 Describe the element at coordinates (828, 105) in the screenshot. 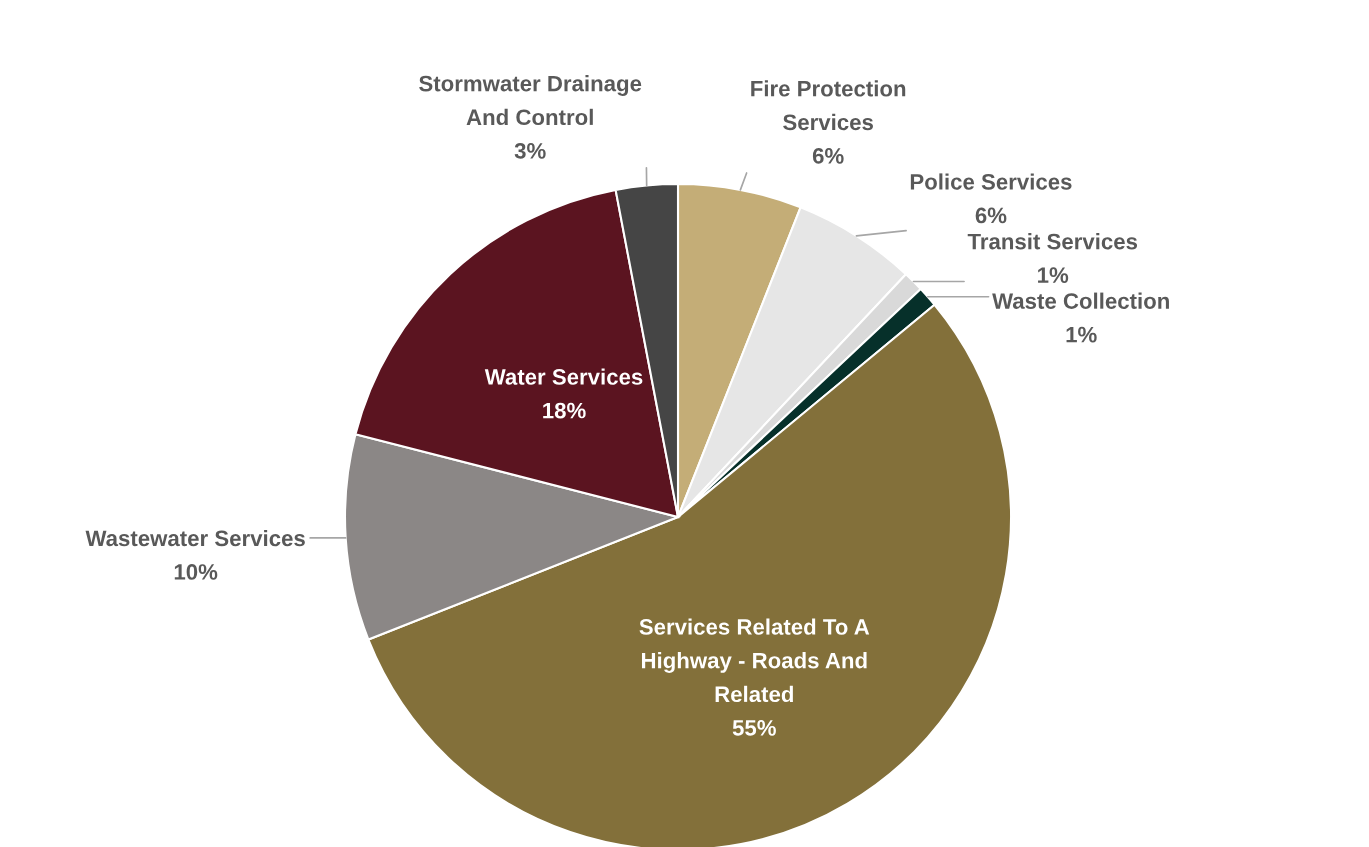

I see `slice-label: Fire Protection Services` at that location.